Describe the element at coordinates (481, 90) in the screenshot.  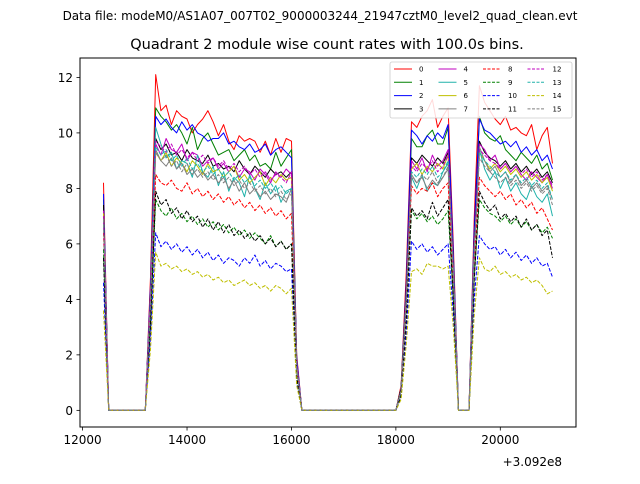
I see `legend-box` at that location.